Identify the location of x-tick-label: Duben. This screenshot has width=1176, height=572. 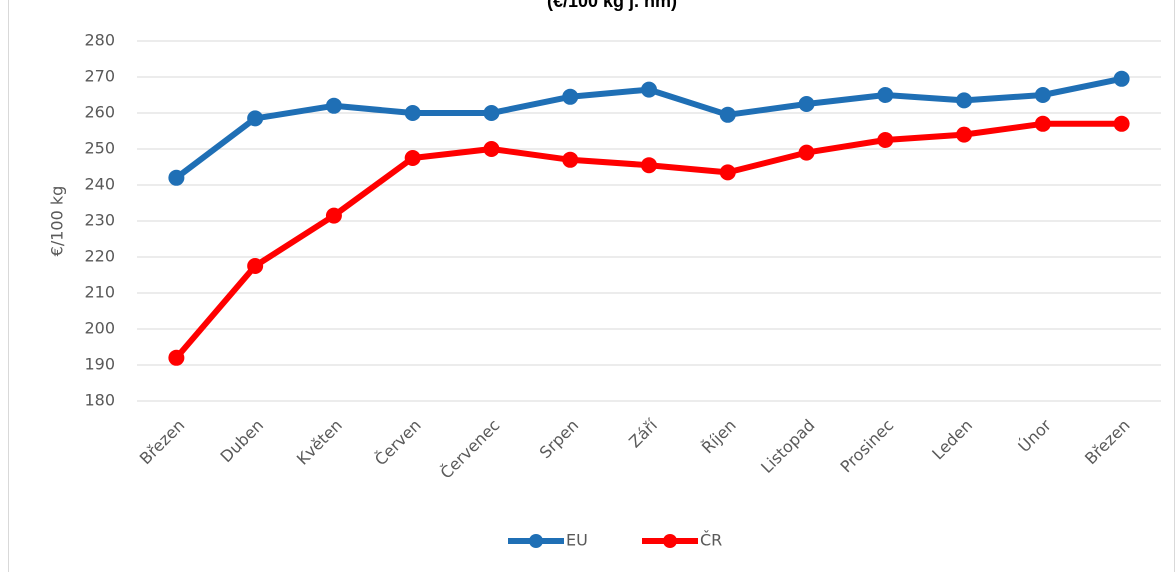
(242, 441).